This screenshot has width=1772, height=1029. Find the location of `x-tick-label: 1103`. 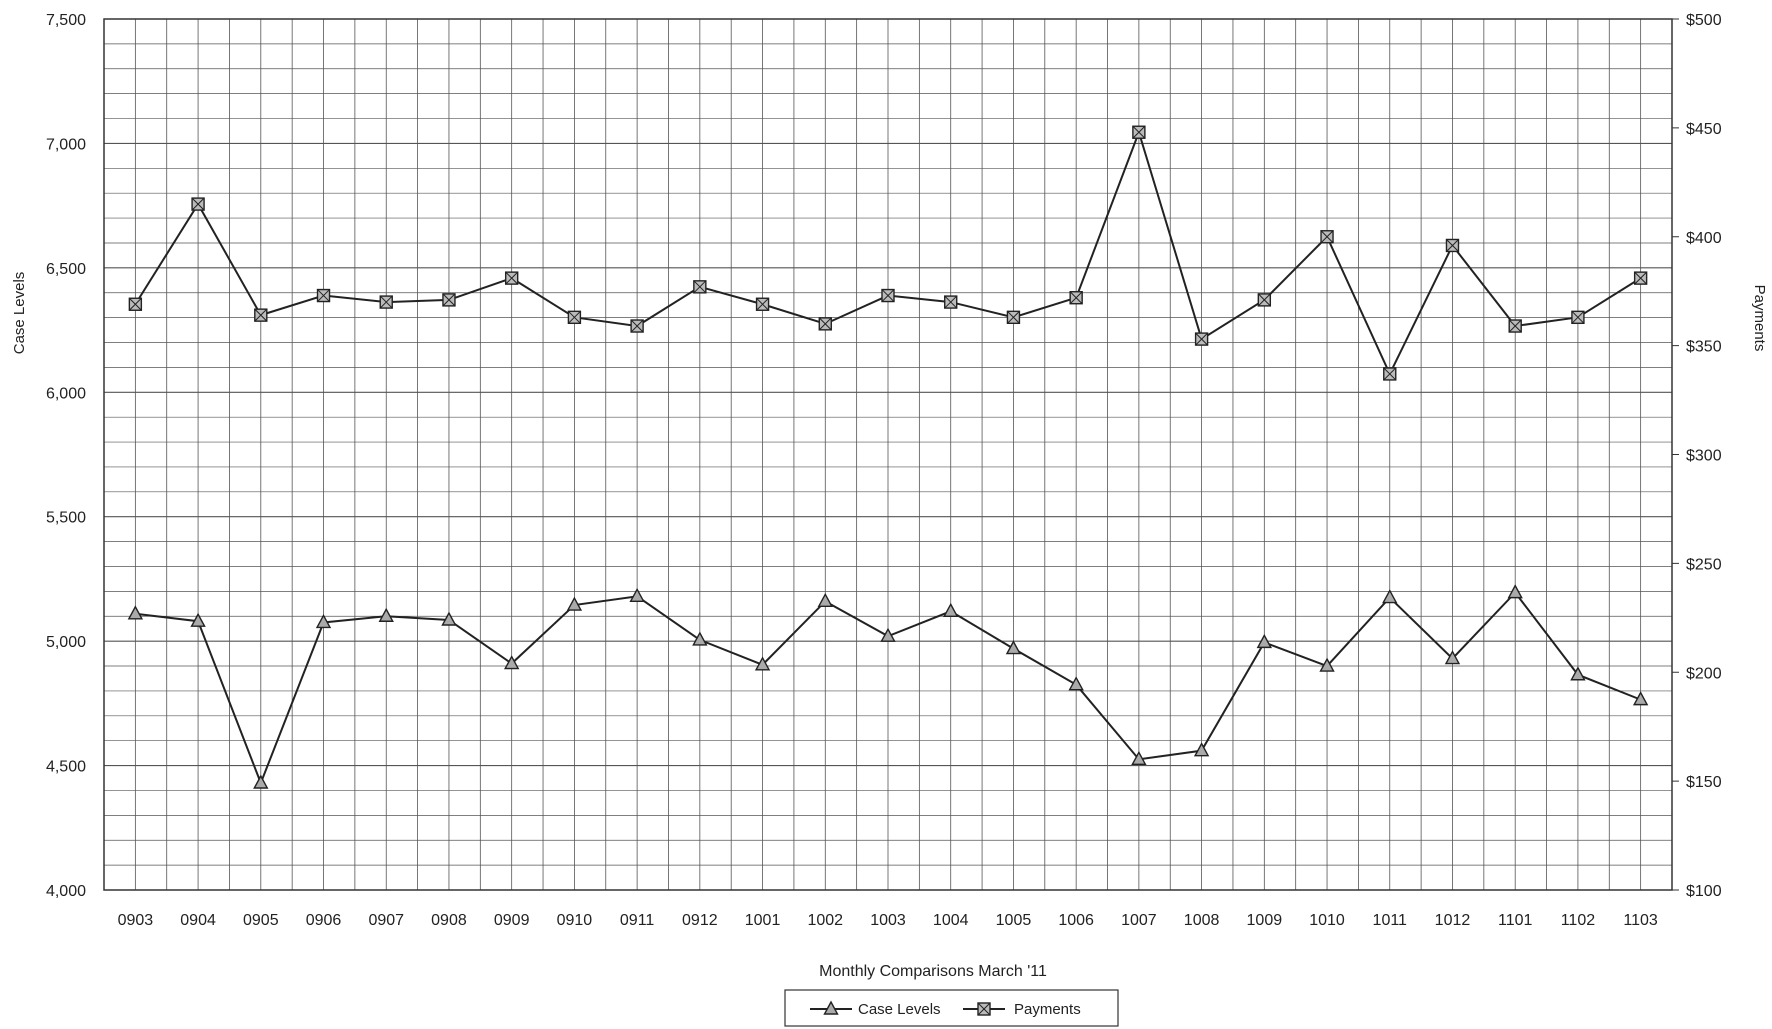

x-tick-label: 1103 is located at coordinates (1640, 920).